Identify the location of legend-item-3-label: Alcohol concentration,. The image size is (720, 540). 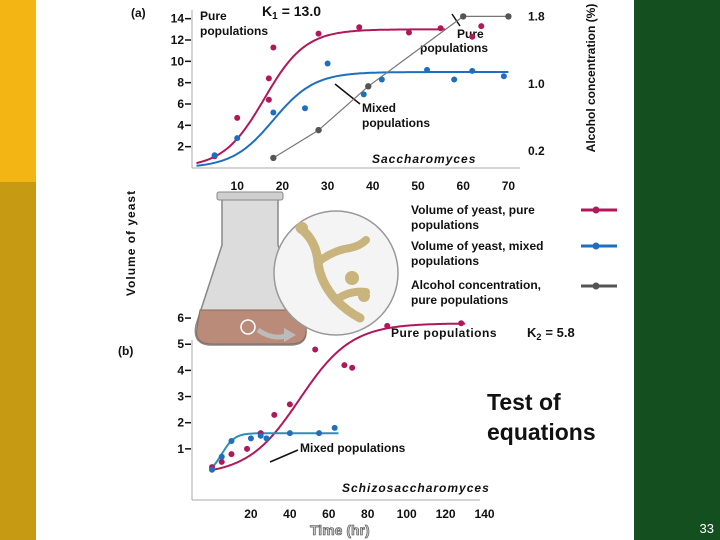
(476, 285).